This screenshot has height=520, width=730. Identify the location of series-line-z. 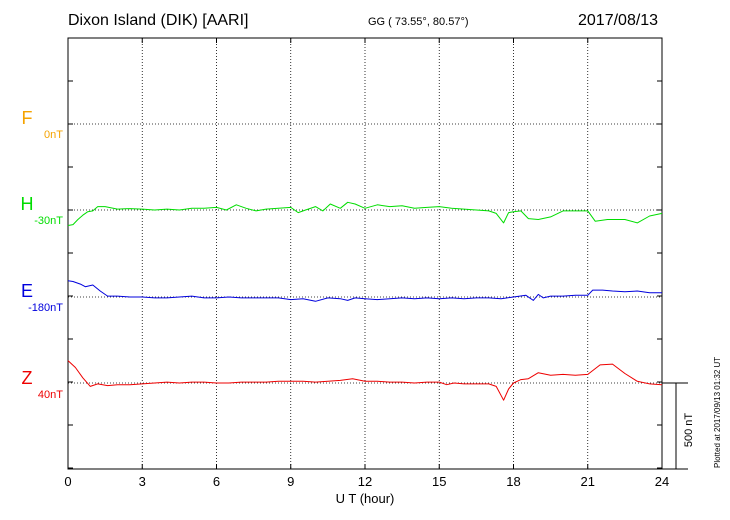
(365, 380).